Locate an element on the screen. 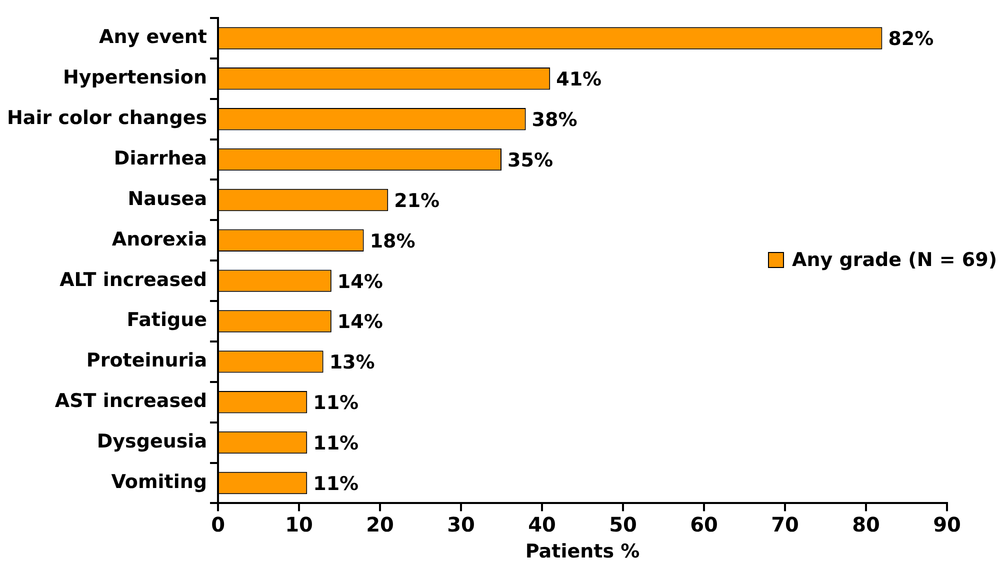 The height and width of the screenshot is (568, 999). y-tick-label: Vomiting is located at coordinates (159, 481).